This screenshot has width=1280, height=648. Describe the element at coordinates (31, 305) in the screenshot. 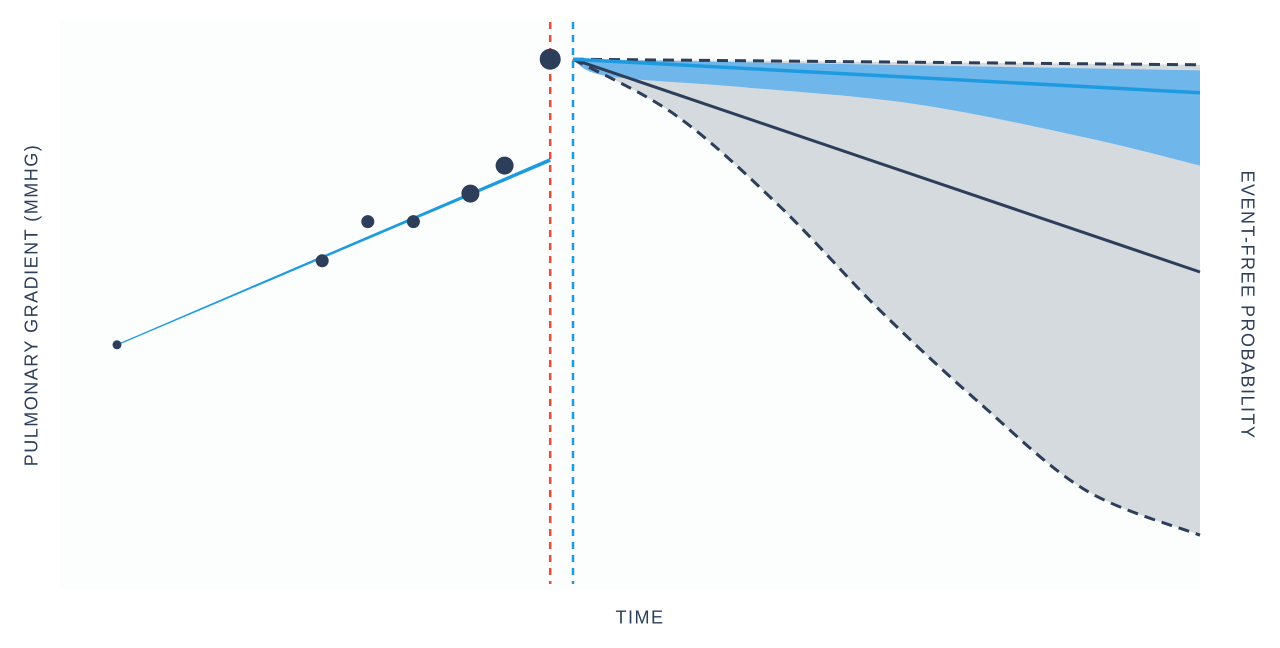

I see `y-axis-label-left: PULMONARY GRADIENT (MMHG)` at that location.